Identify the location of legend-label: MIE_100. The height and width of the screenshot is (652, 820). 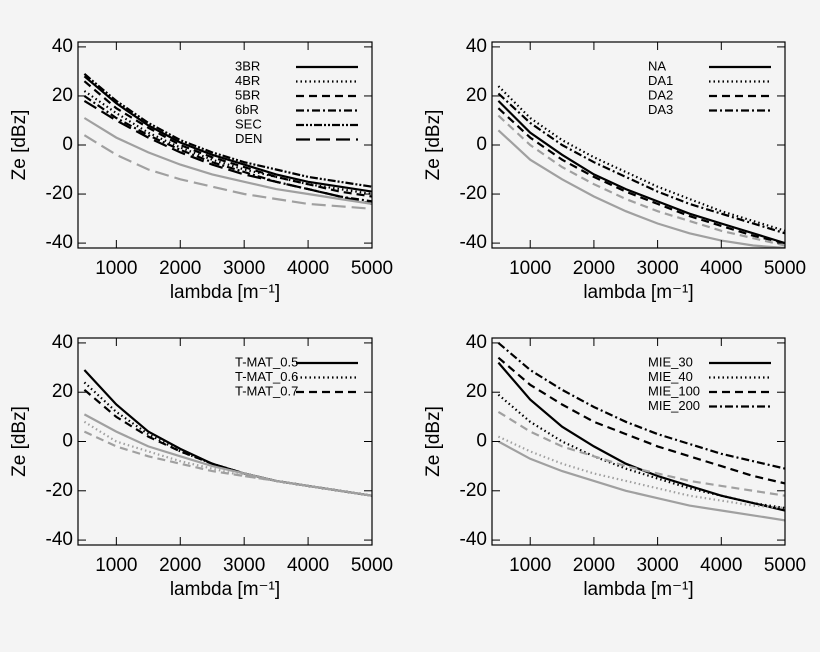
(674, 390).